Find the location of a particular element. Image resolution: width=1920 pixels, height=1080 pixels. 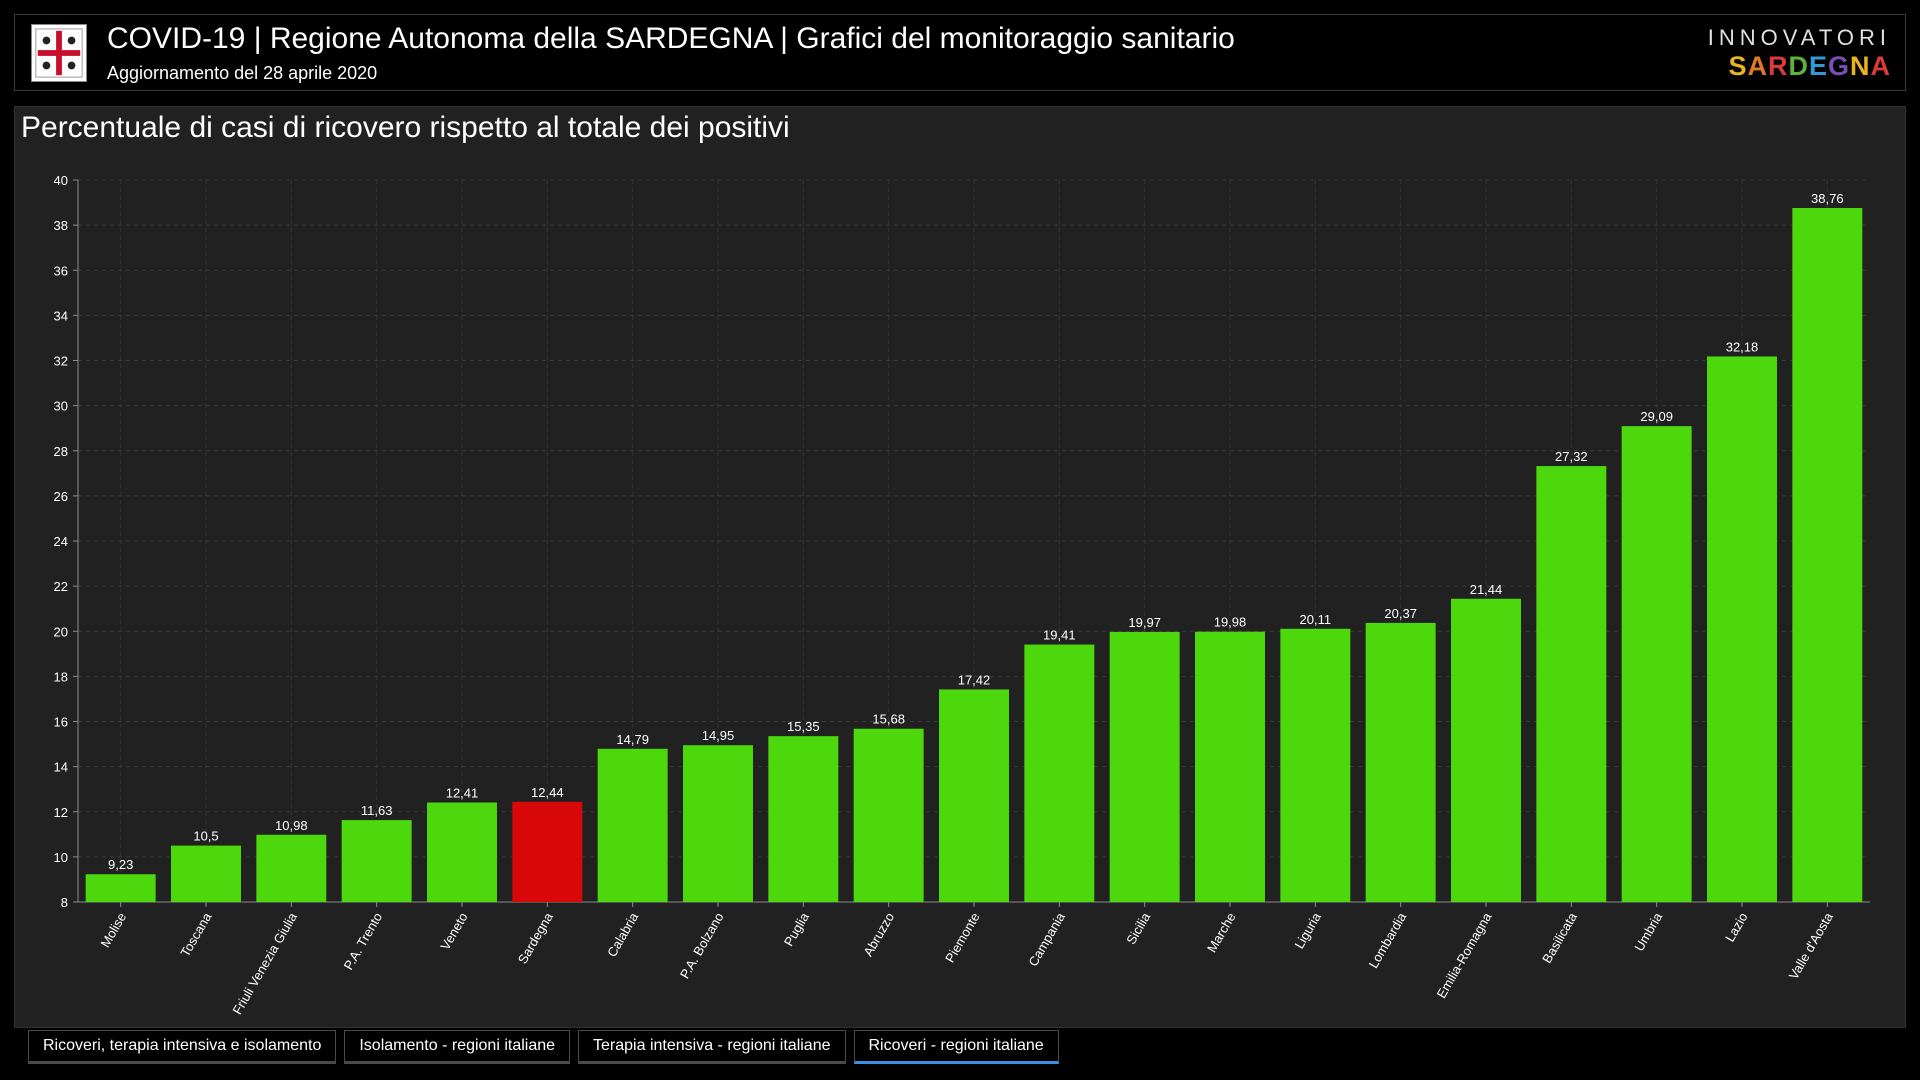

brand-top-text: INNOVATORI is located at coordinates (1799, 37).